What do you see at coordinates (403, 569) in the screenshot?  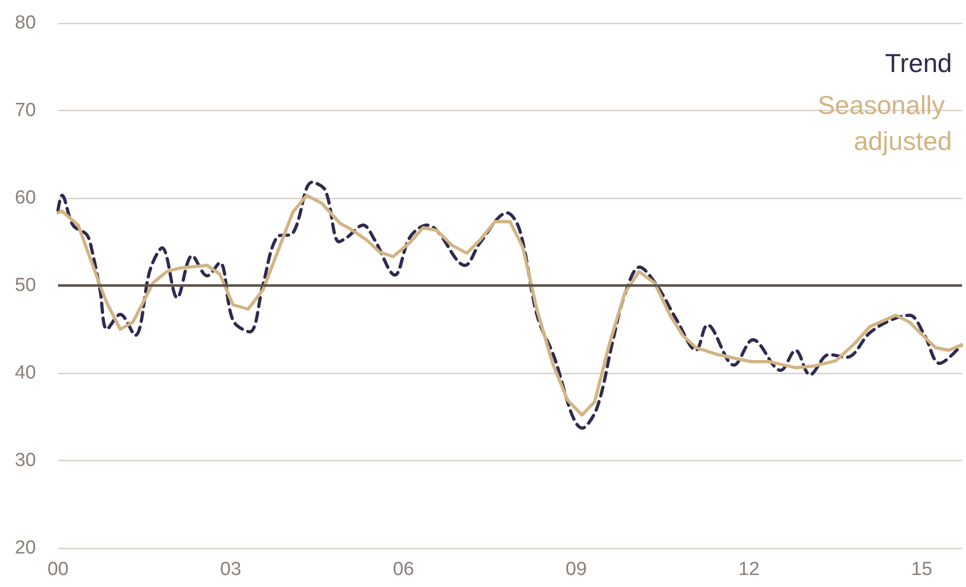 I see `x-tick-label: 06` at bounding box center [403, 569].